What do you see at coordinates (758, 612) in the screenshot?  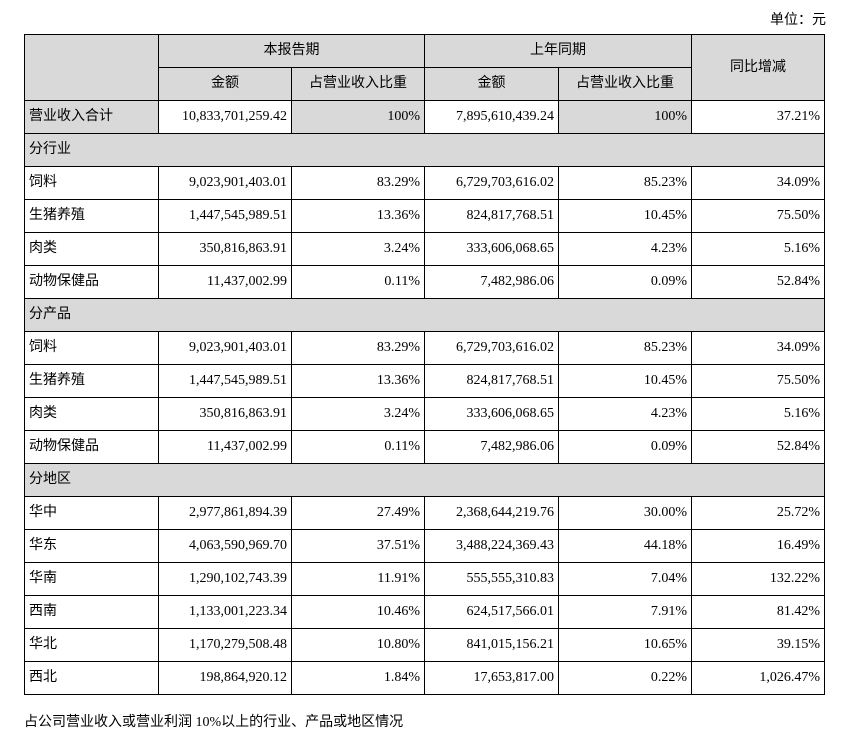 I see `yoy-change: 81.42%` at bounding box center [758, 612].